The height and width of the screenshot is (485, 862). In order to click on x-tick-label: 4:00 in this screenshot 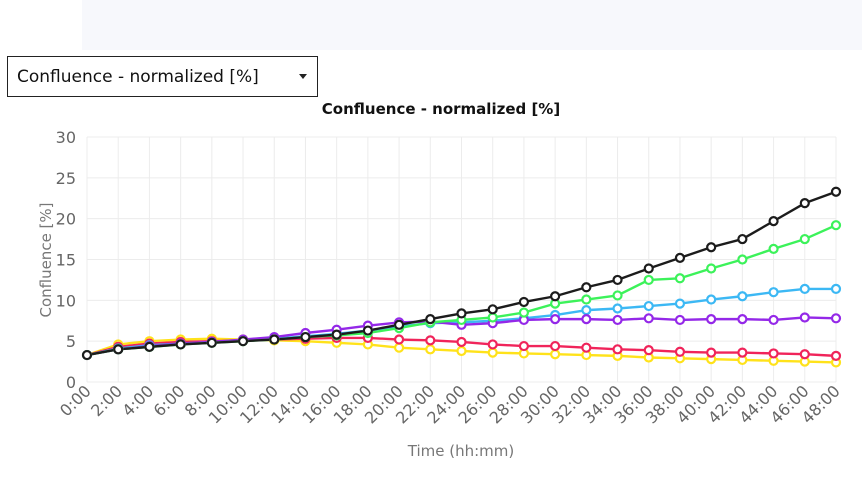, I will do `click(137, 400)`.